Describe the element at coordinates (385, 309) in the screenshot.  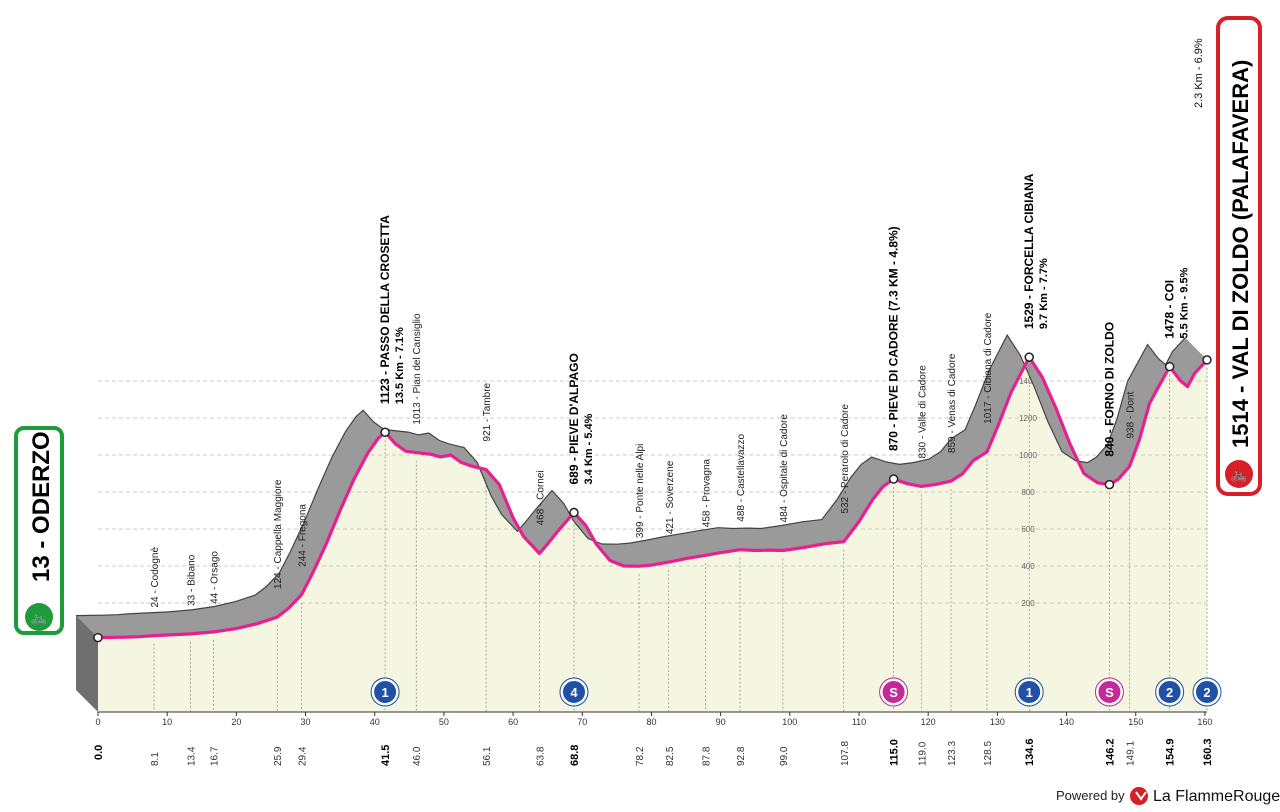
I see `place-name-label: 1123 - PASSO DELLA CROSETTA` at that location.